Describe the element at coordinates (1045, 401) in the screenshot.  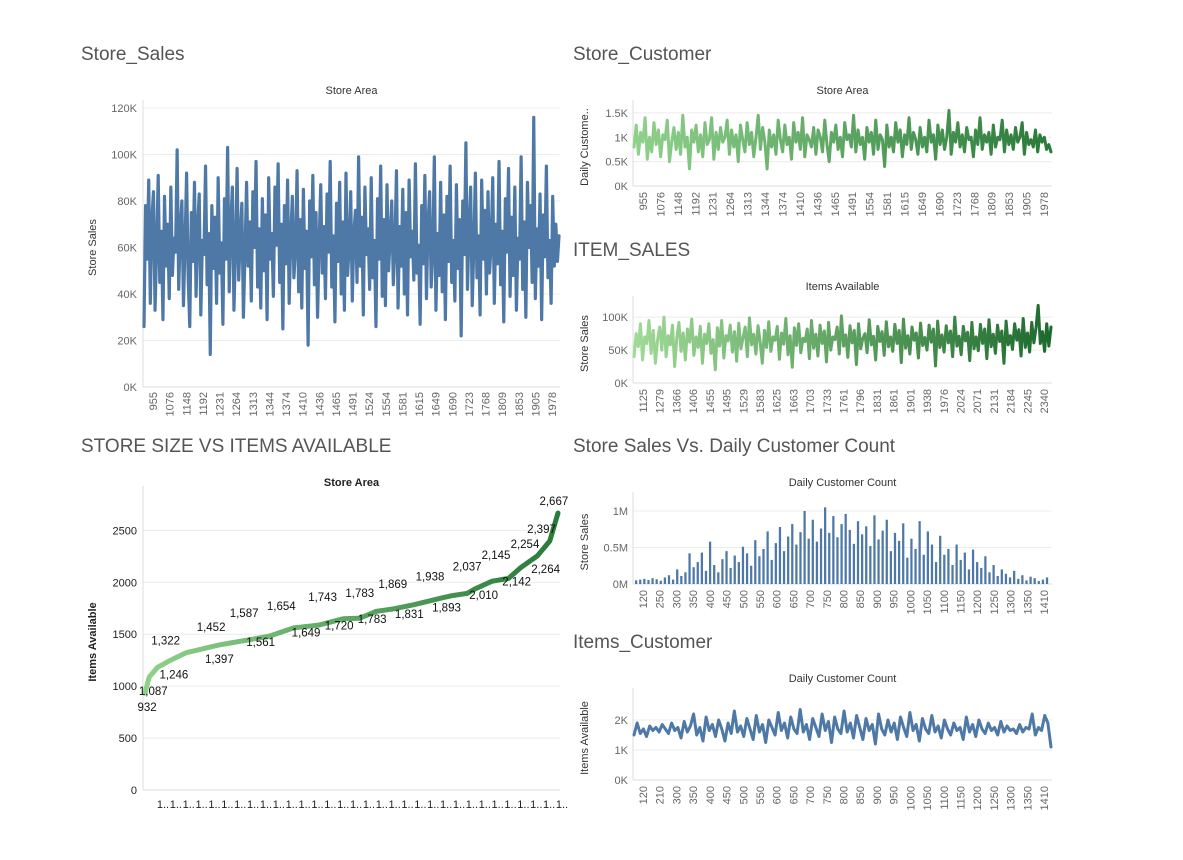
I see `item_sales-x-tick-label: 2340` at that location.